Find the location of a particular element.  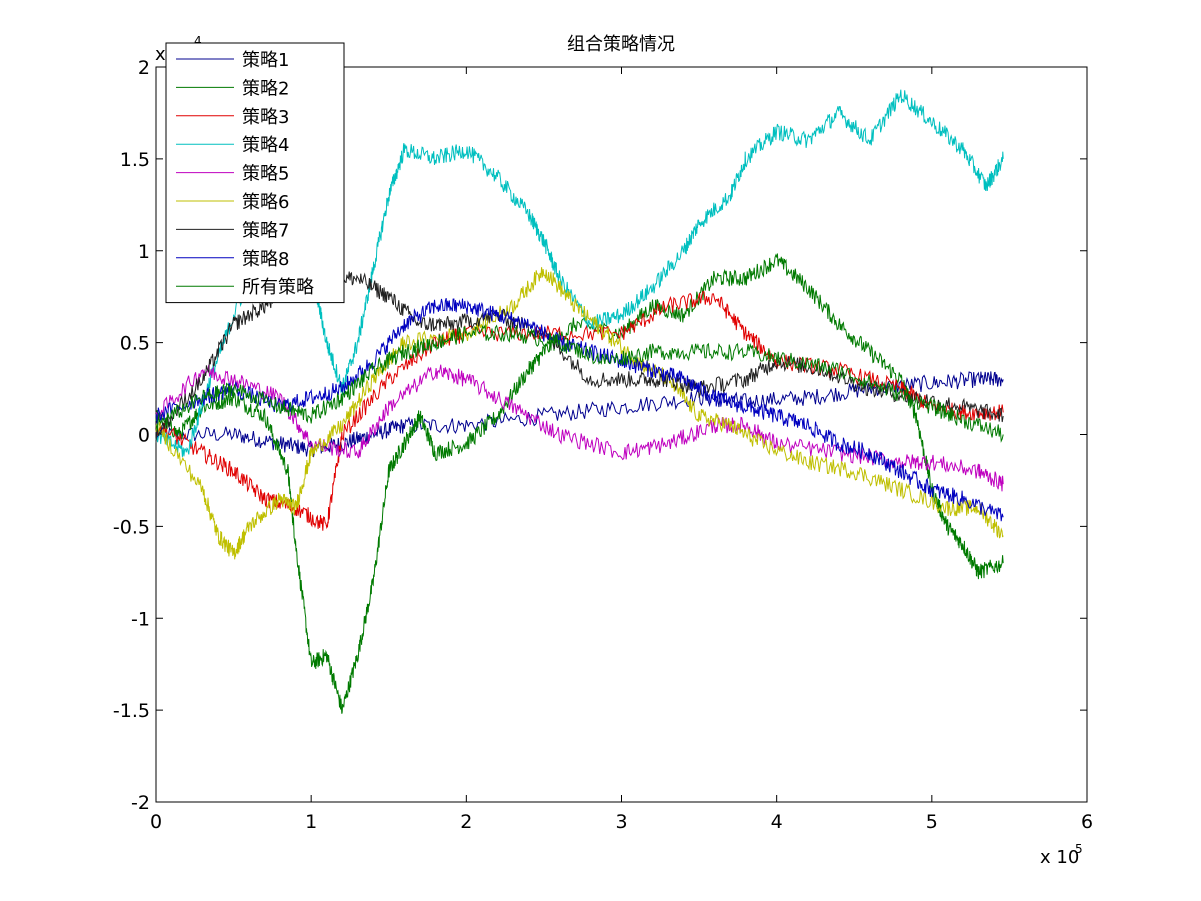

legend-label: 策略6 is located at coordinates (265, 202).